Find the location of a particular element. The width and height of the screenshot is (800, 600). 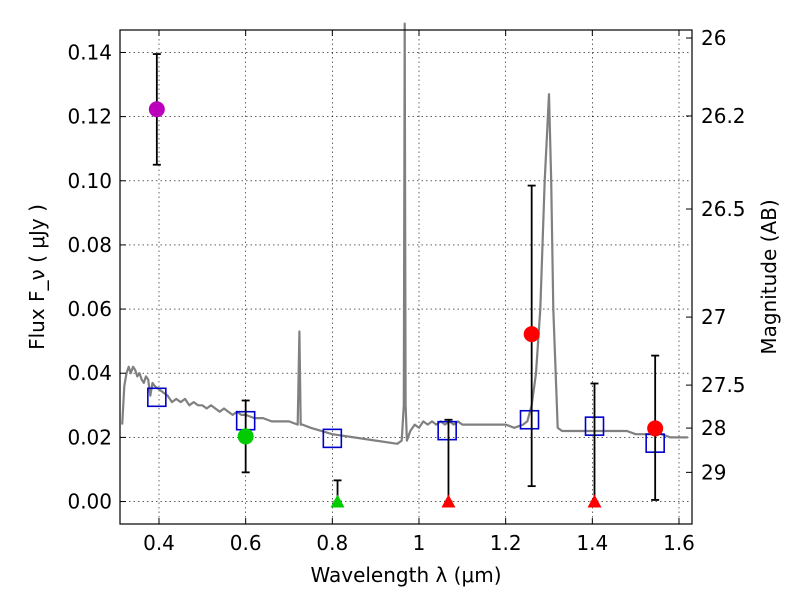

y-tick-label: 0.06 is located at coordinates (89, 309).